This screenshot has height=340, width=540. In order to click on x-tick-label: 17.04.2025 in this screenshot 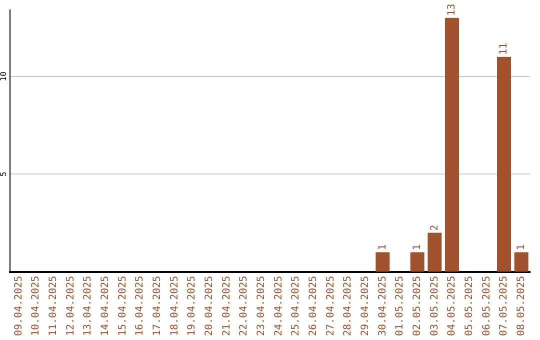, I will do `click(157, 306)`.